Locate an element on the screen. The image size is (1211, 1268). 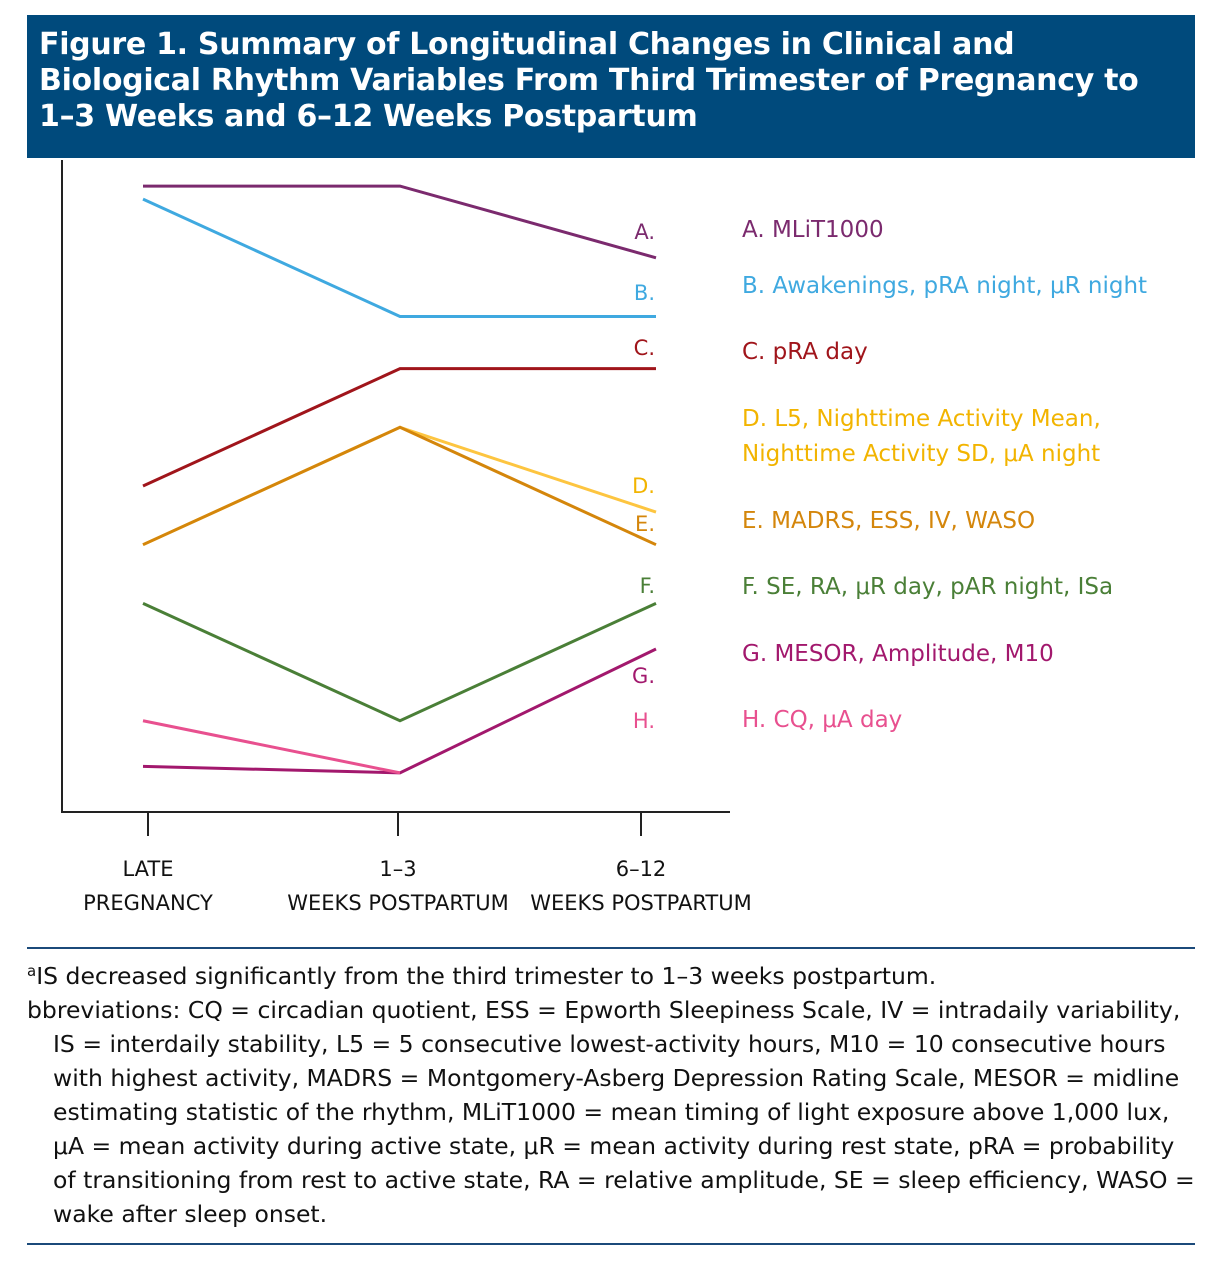
legend-entry: E. MADRS, ESS, IV, WASO is located at coordinates (888, 521).